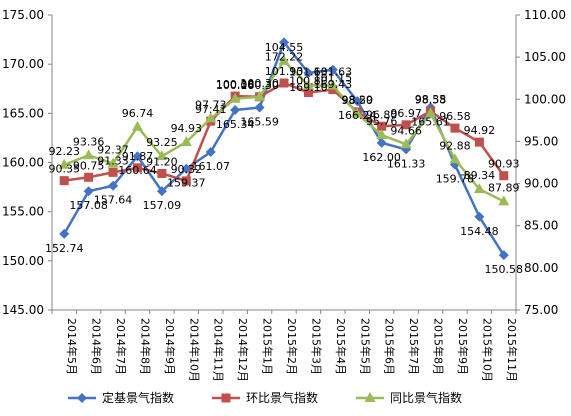 This screenshot has width=571, height=416. Describe the element at coordinates (455, 145) in the screenshot. I see `series-3-data-label: 92.88` at that location.